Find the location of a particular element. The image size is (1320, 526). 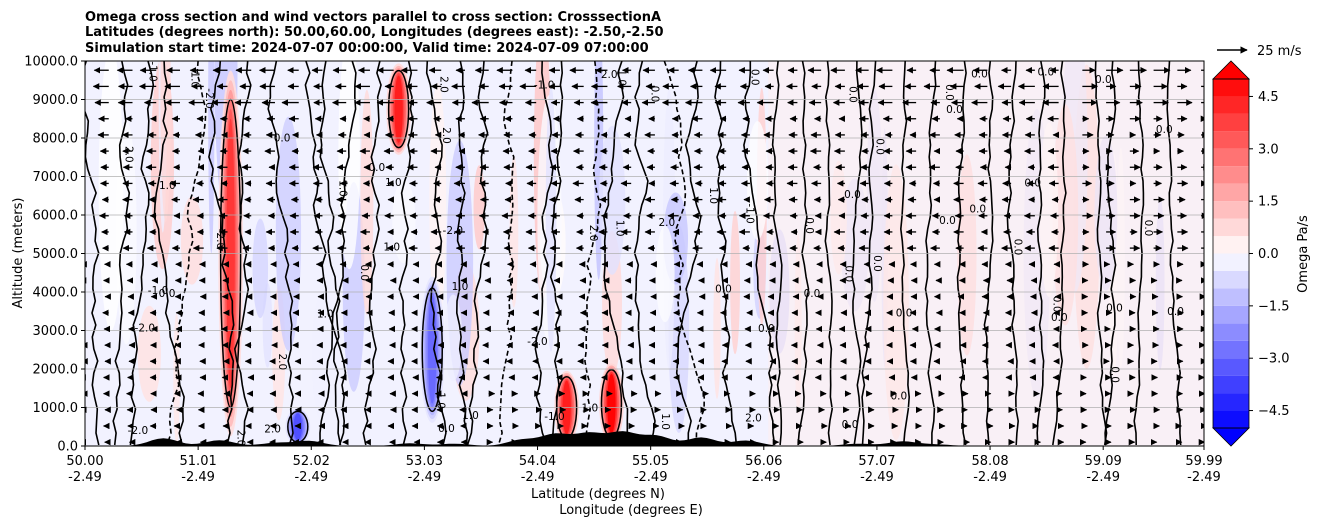

colorbar-label: Omega Pa/s is located at coordinates (1303, 254).